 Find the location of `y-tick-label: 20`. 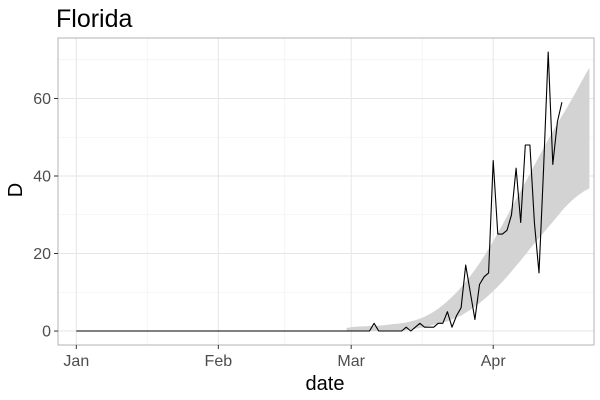

y-tick-label: 20 is located at coordinates (42, 254).